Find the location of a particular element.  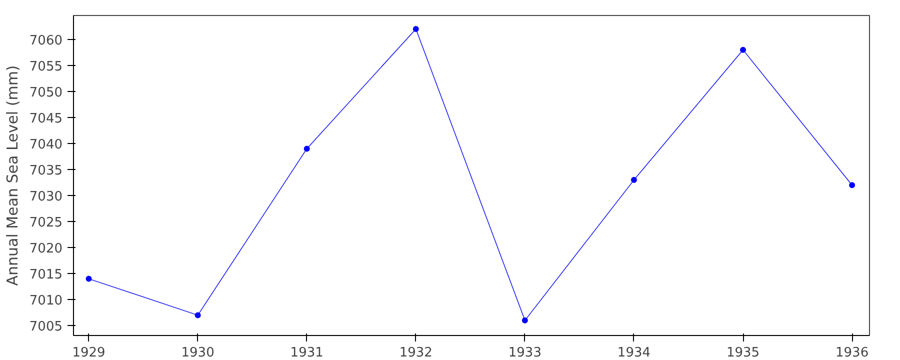

y-tick-label: 7020 is located at coordinates (46, 249).